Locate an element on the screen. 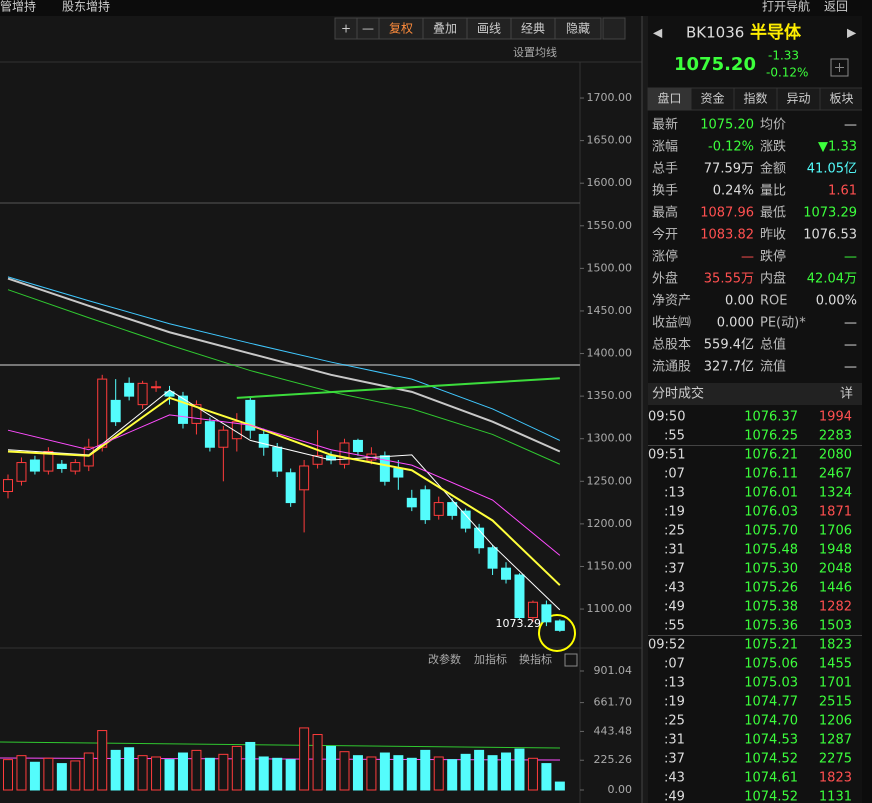 This screenshot has height=803, width=872. fullscreen-button is located at coordinates (614, 28).